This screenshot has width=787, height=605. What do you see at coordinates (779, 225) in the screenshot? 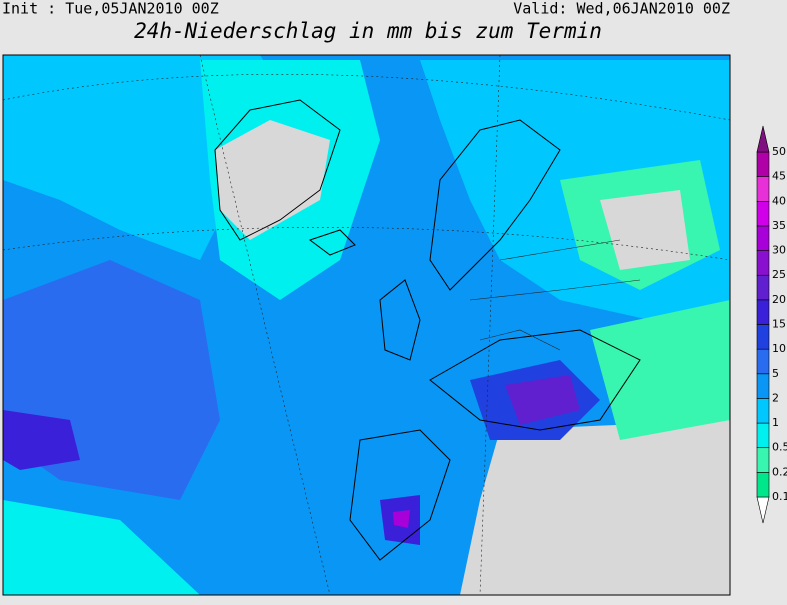
I see `colorbar-label: 35` at bounding box center [779, 225].